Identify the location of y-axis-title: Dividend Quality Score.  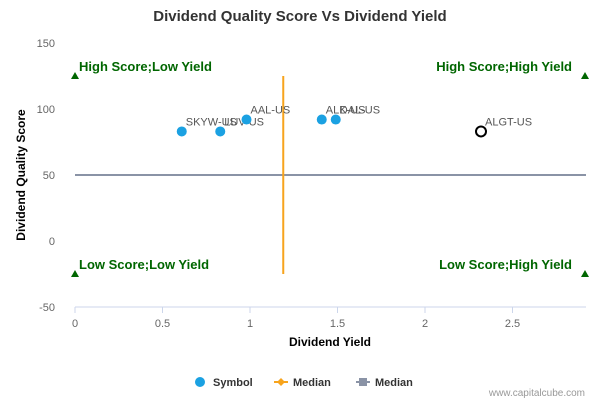
(21, 175).